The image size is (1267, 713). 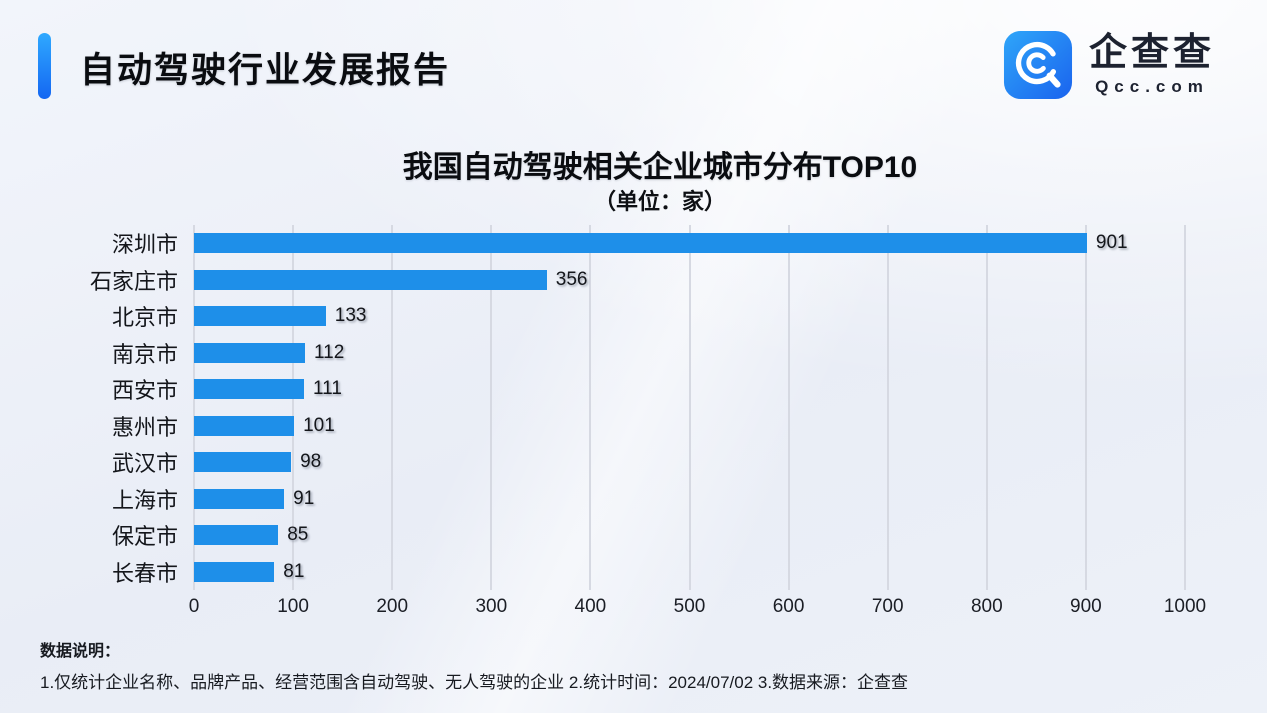 I want to click on category-label-row: 石家庄市, so click(x=103, y=280).